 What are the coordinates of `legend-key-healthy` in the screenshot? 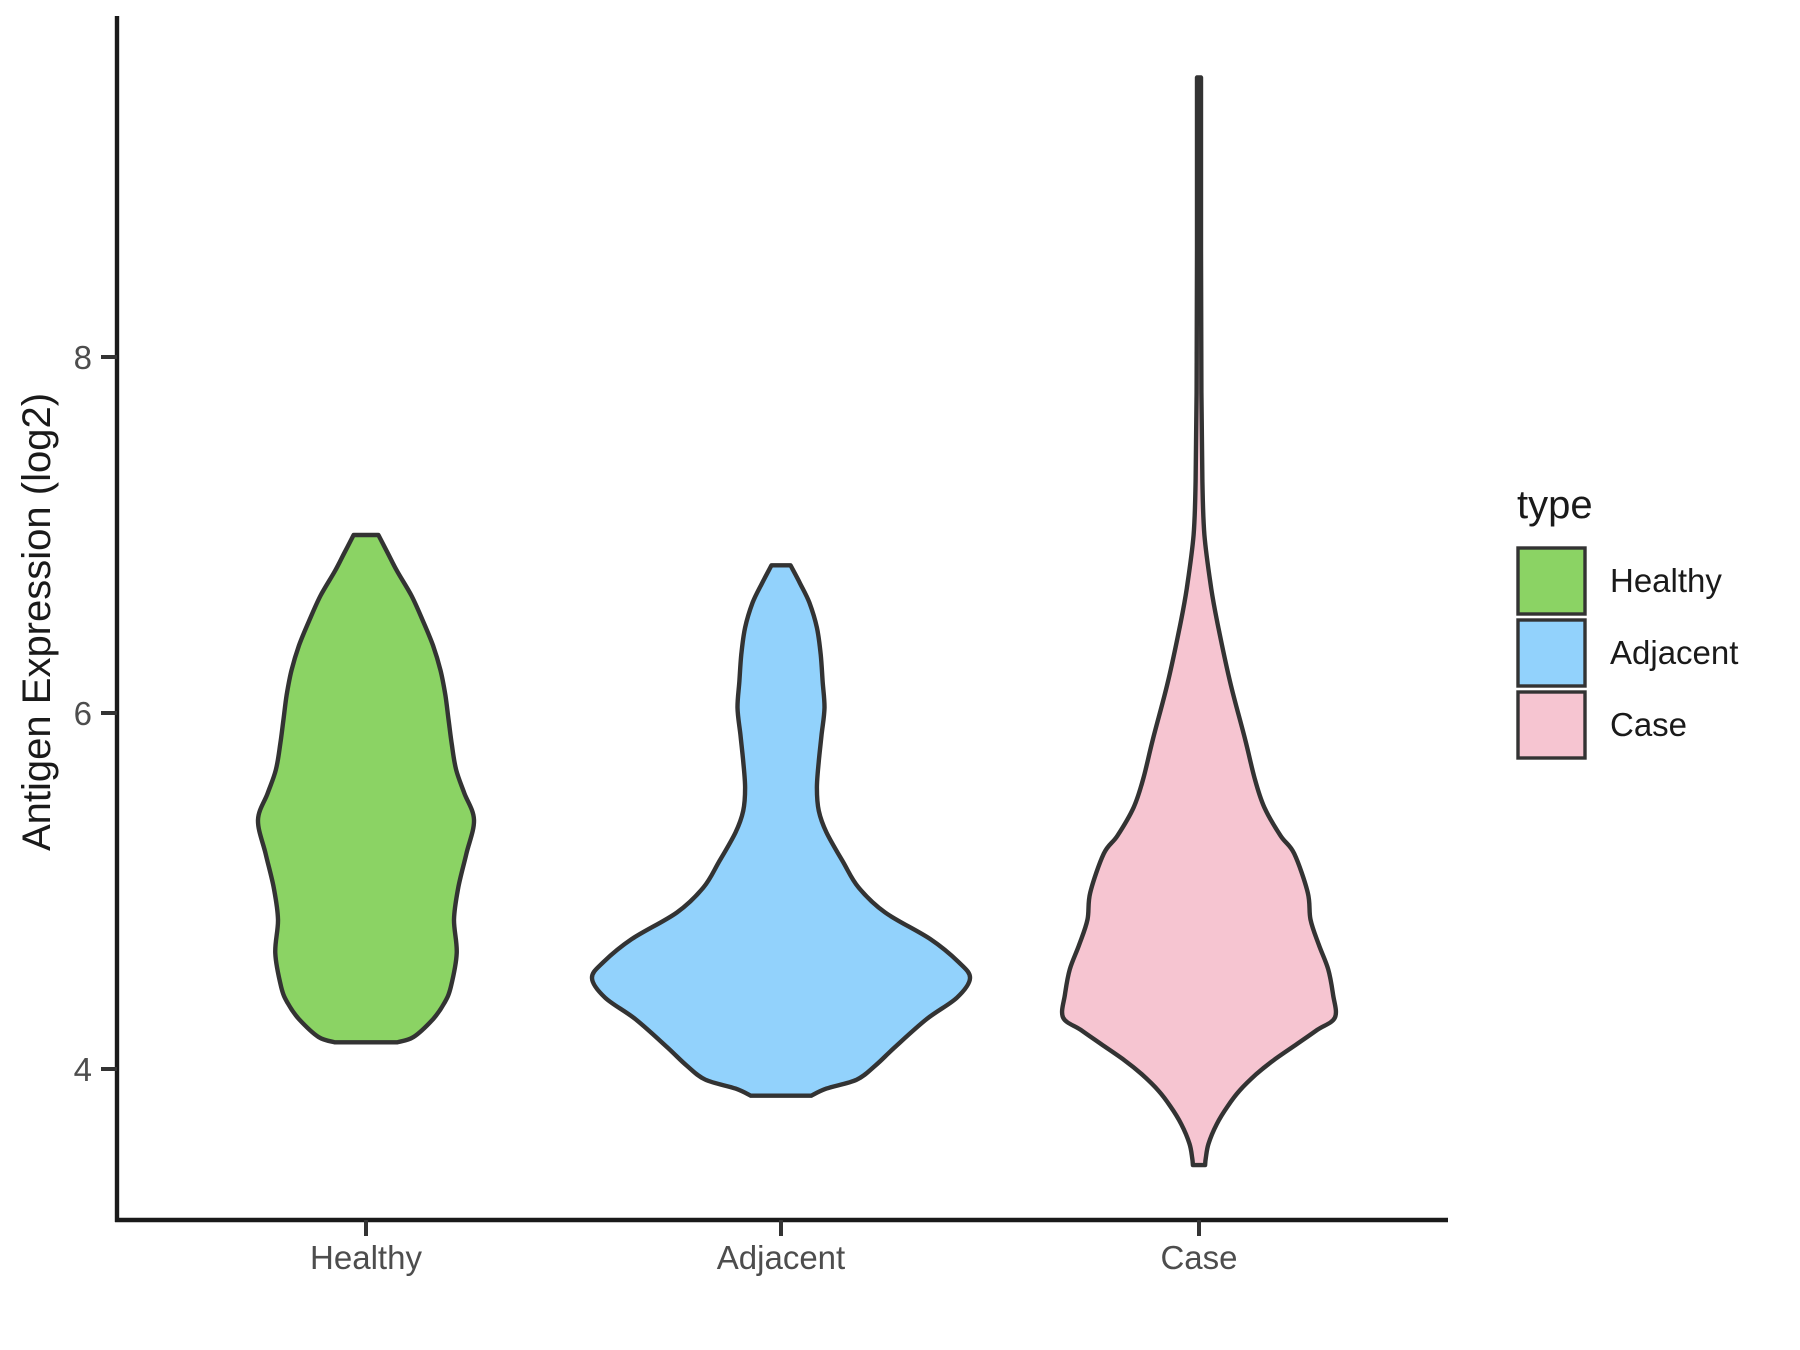 It's located at (1551, 581).